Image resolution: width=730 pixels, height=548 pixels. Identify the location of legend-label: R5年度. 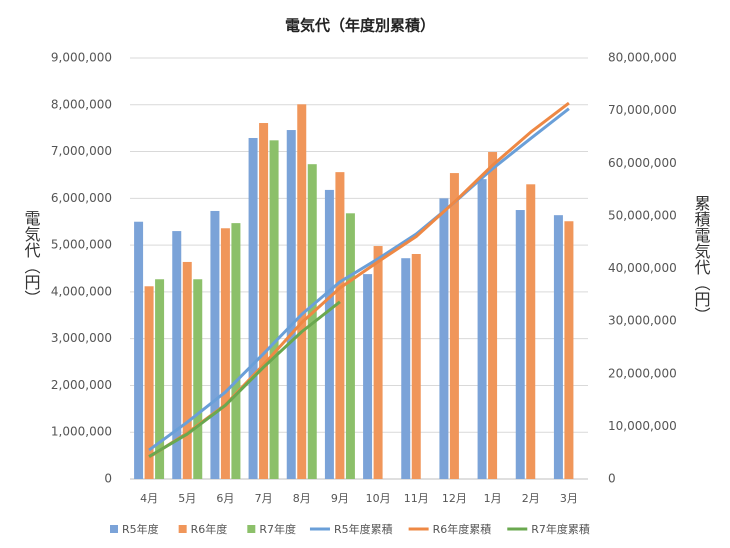
(140, 529).